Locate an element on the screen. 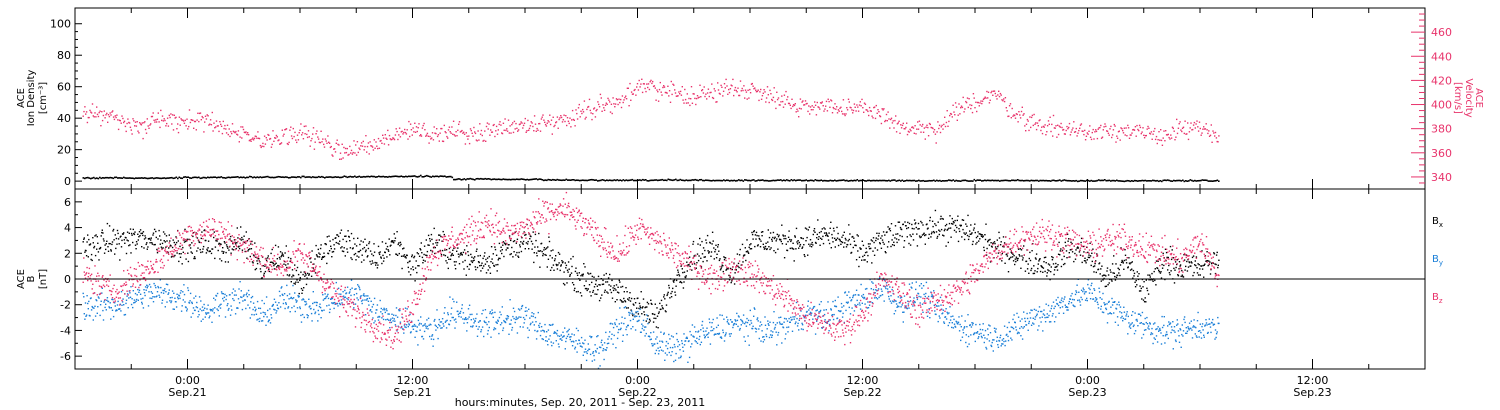 The image size is (1500, 410). bx-point-1905 is located at coordinates (1155, 280).